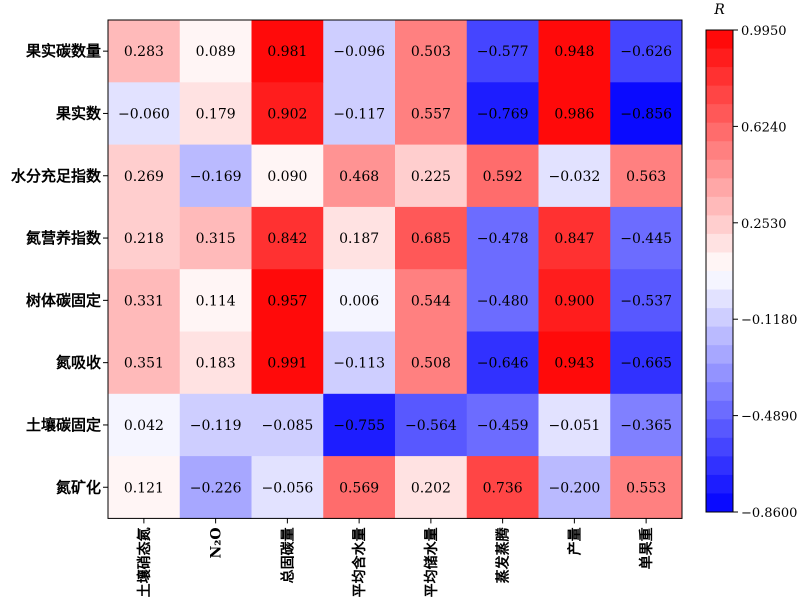  Describe the element at coordinates (503, 364) in the screenshot. I see `cell-value-label: −0.646` at that location.